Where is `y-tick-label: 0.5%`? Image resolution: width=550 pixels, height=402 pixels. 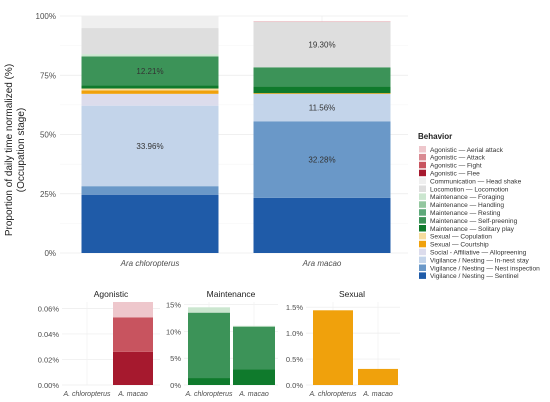
y-tick-label: 0.5% is located at coordinates (294, 359).